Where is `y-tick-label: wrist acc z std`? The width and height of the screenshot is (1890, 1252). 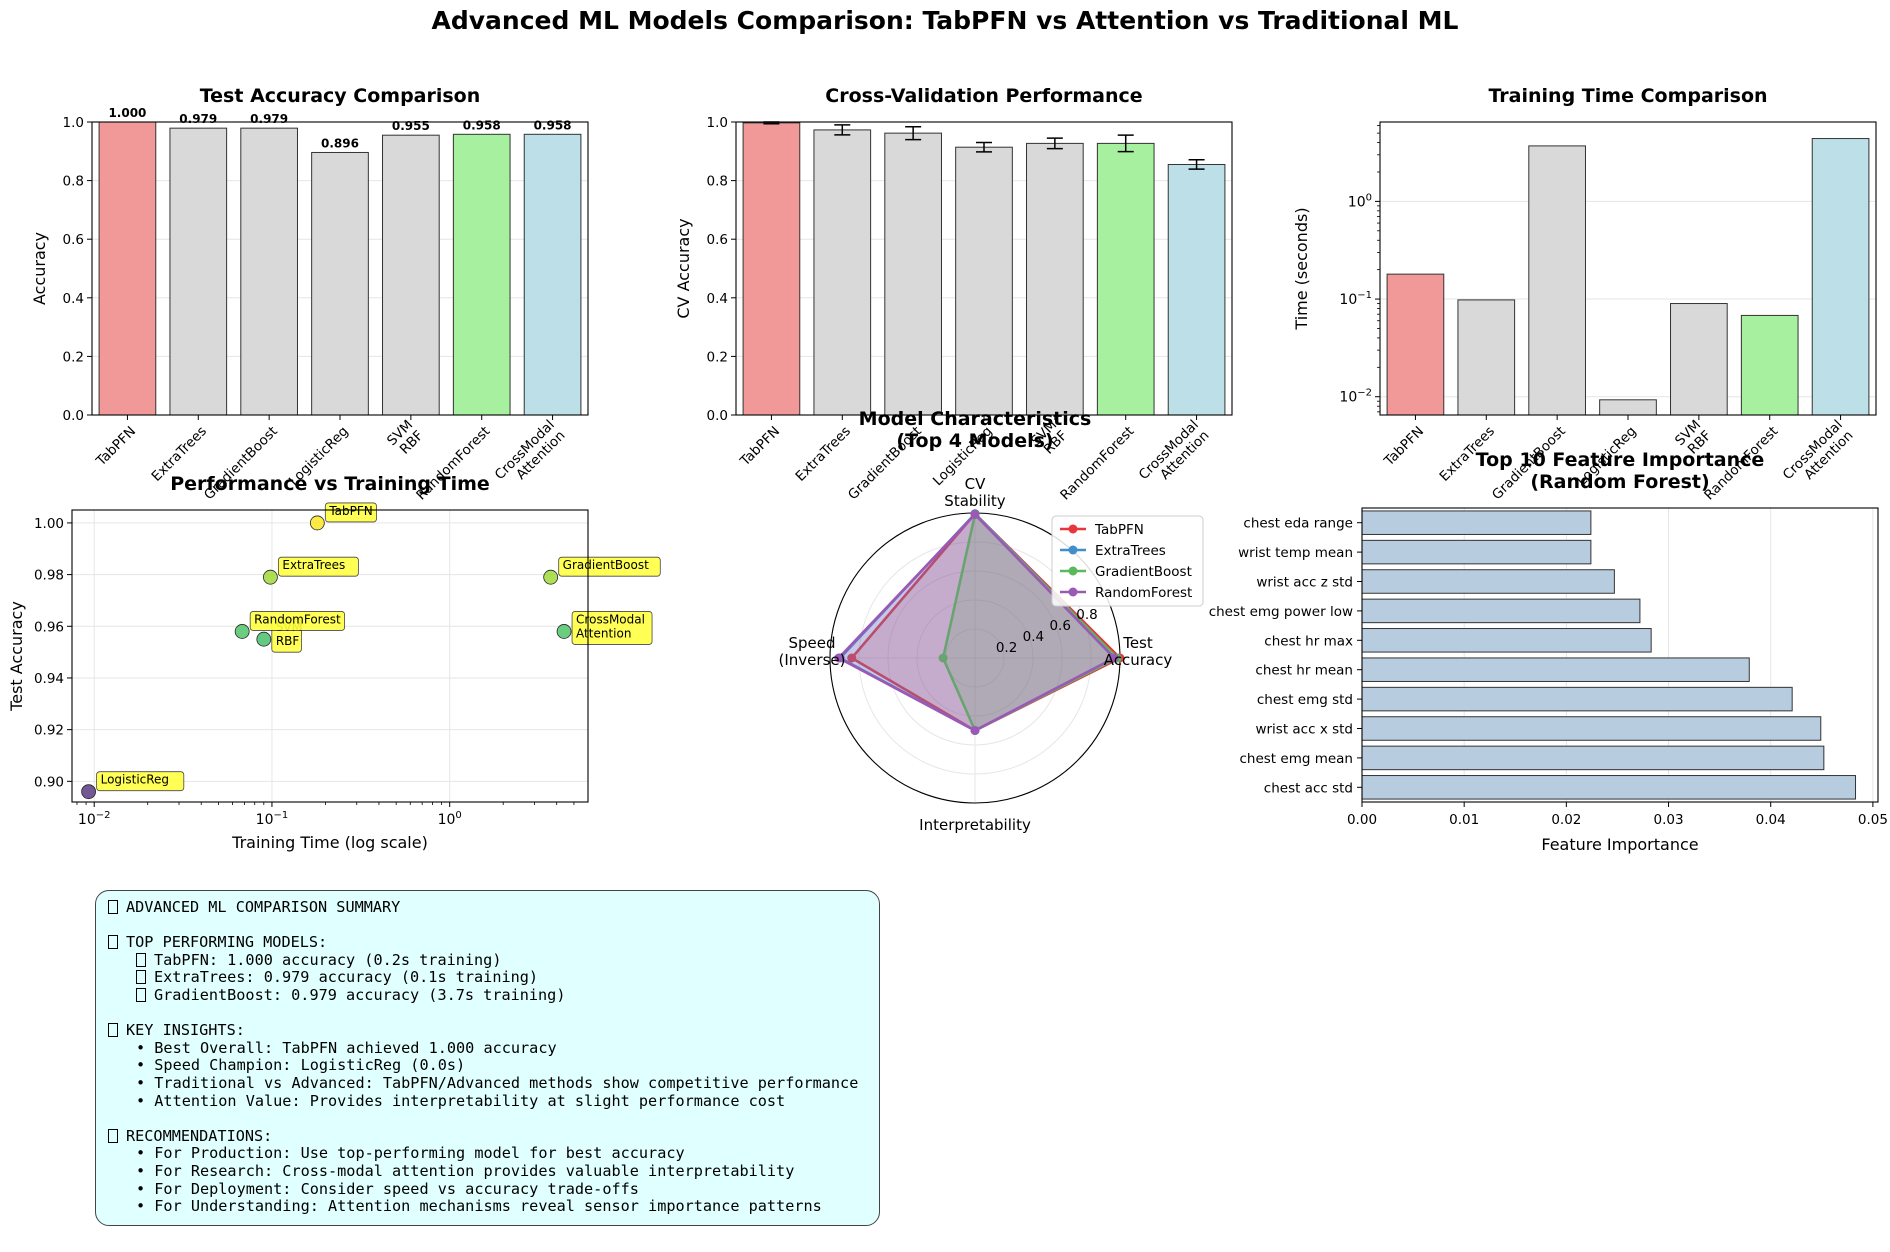
y-tick-label: wrist acc z std is located at coordinates (1304, 583).